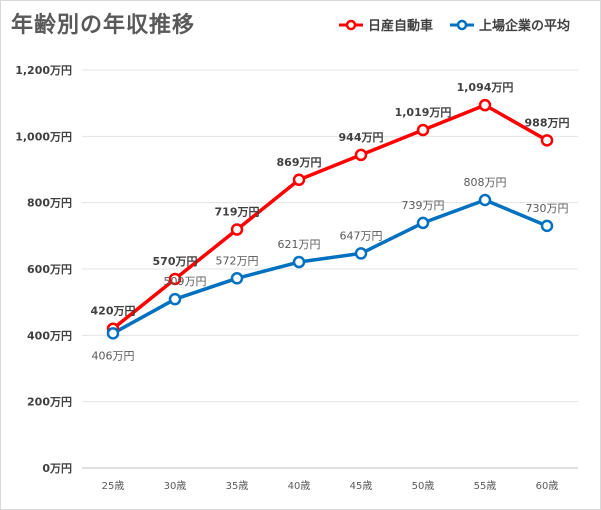  Describe the element at coordinates (237, 260) in the screenshot. I see `data-label-1: 572万円` at that location.